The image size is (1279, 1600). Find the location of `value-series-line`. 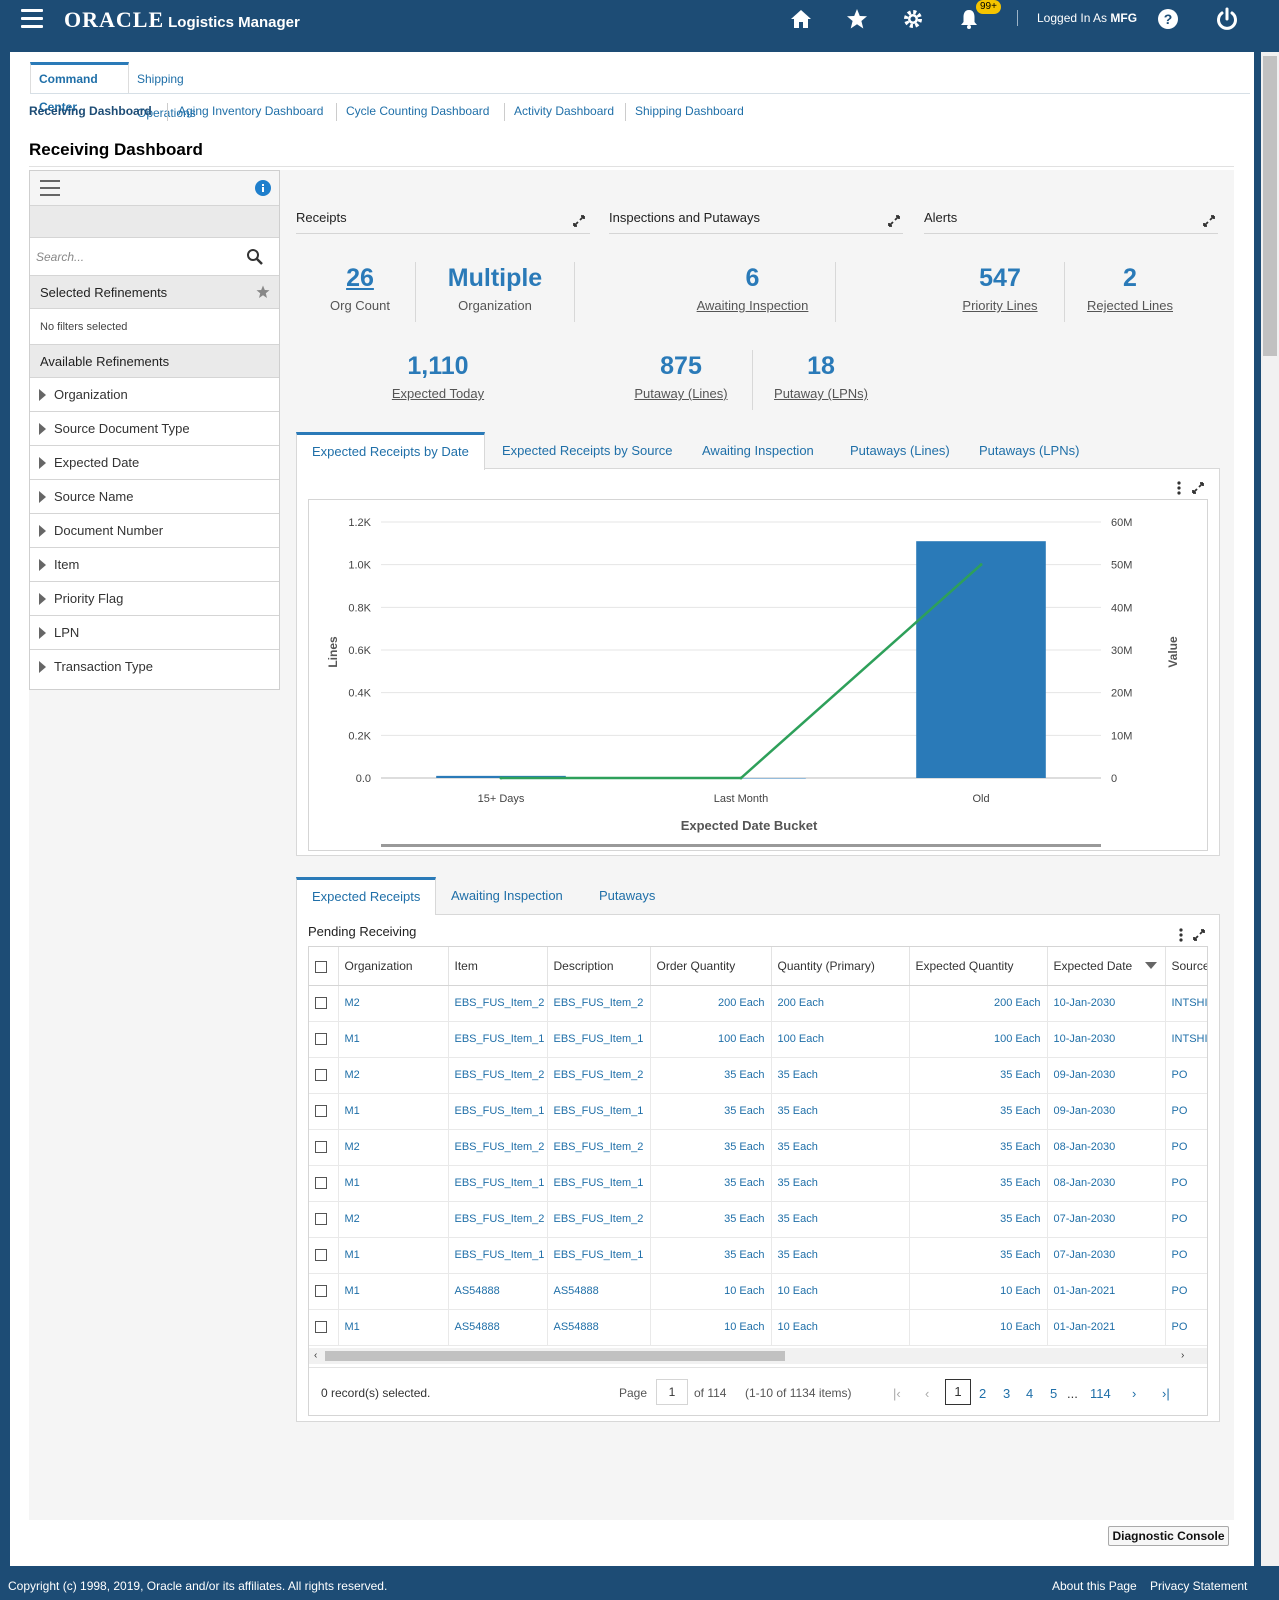

value-series-line is located at coordinates (741, 671).